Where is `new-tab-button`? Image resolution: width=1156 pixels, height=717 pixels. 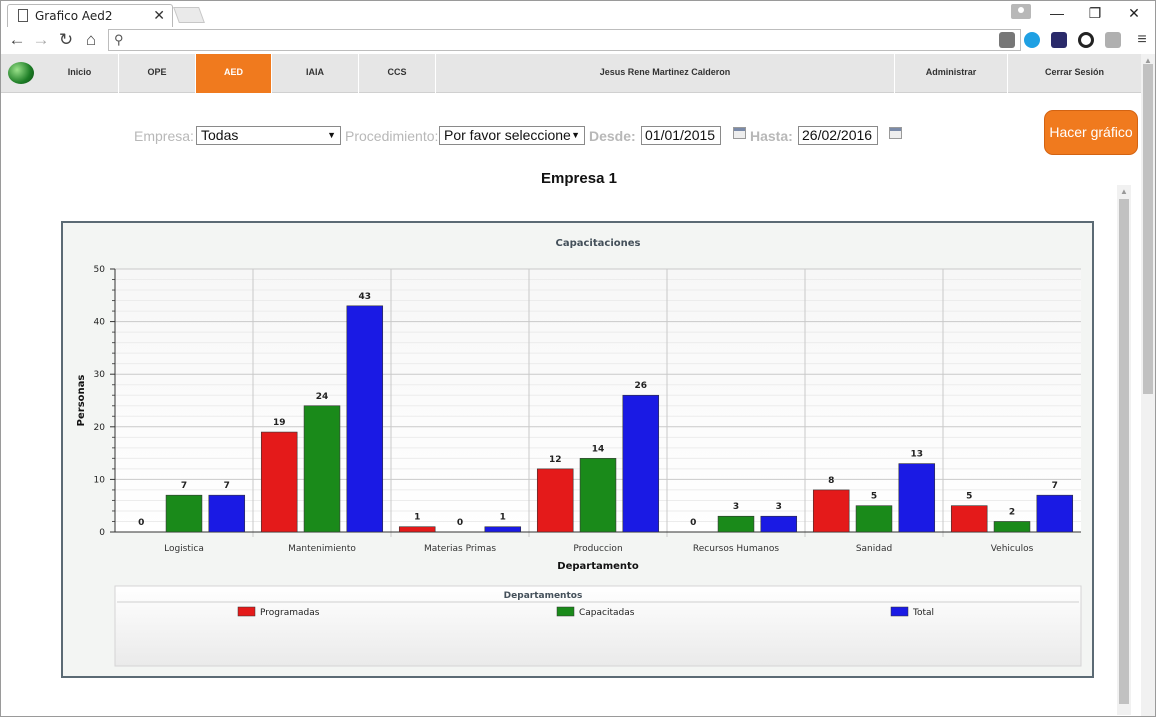
new-tab-button is located at coordinates (189, 15).